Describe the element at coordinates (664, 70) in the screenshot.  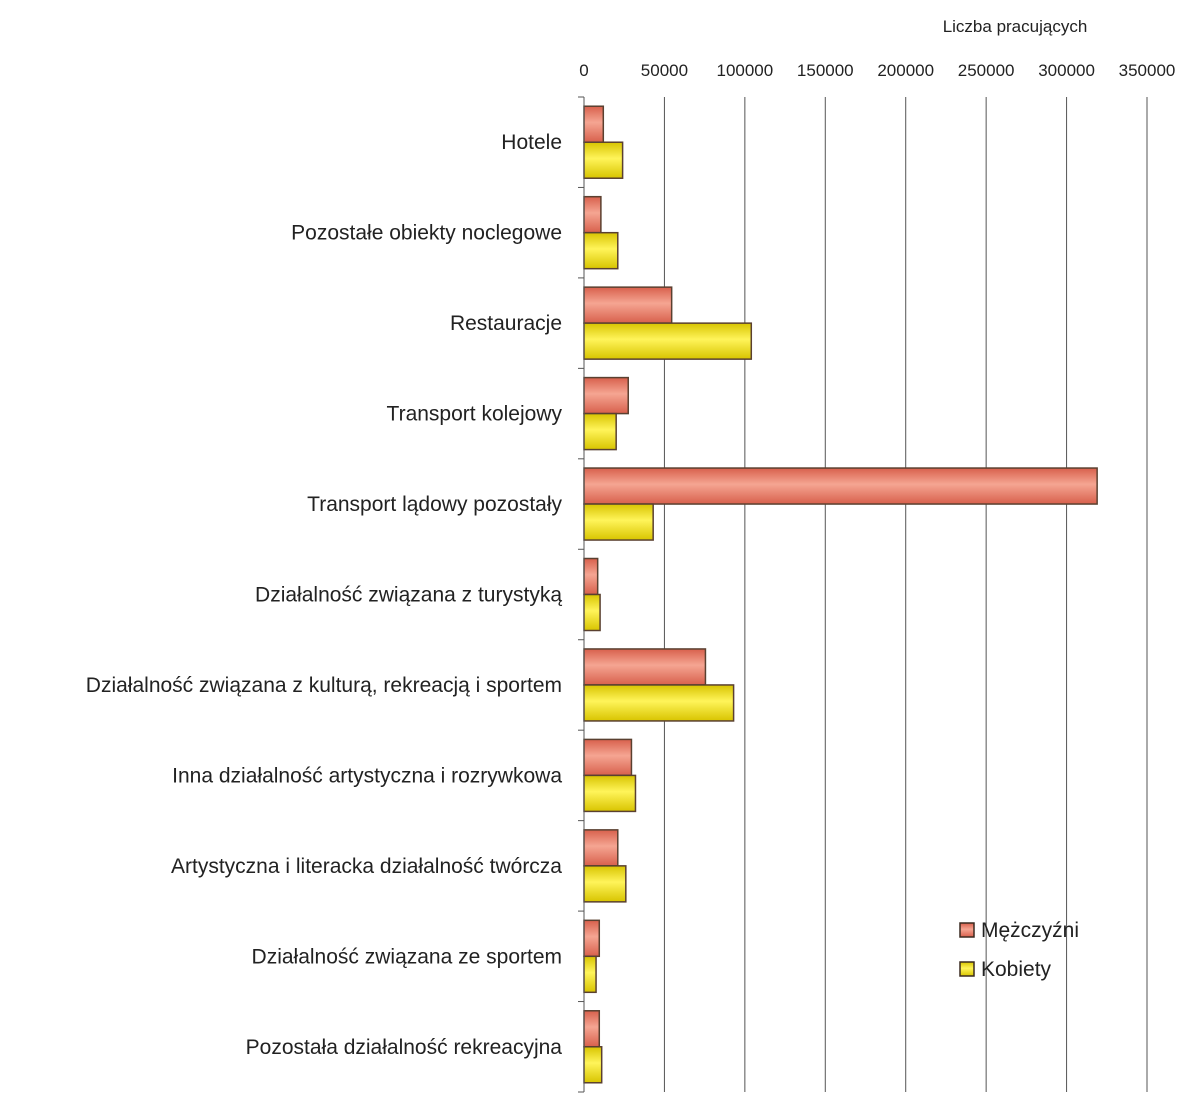
I see `x-tick-label: 50000` at that location.